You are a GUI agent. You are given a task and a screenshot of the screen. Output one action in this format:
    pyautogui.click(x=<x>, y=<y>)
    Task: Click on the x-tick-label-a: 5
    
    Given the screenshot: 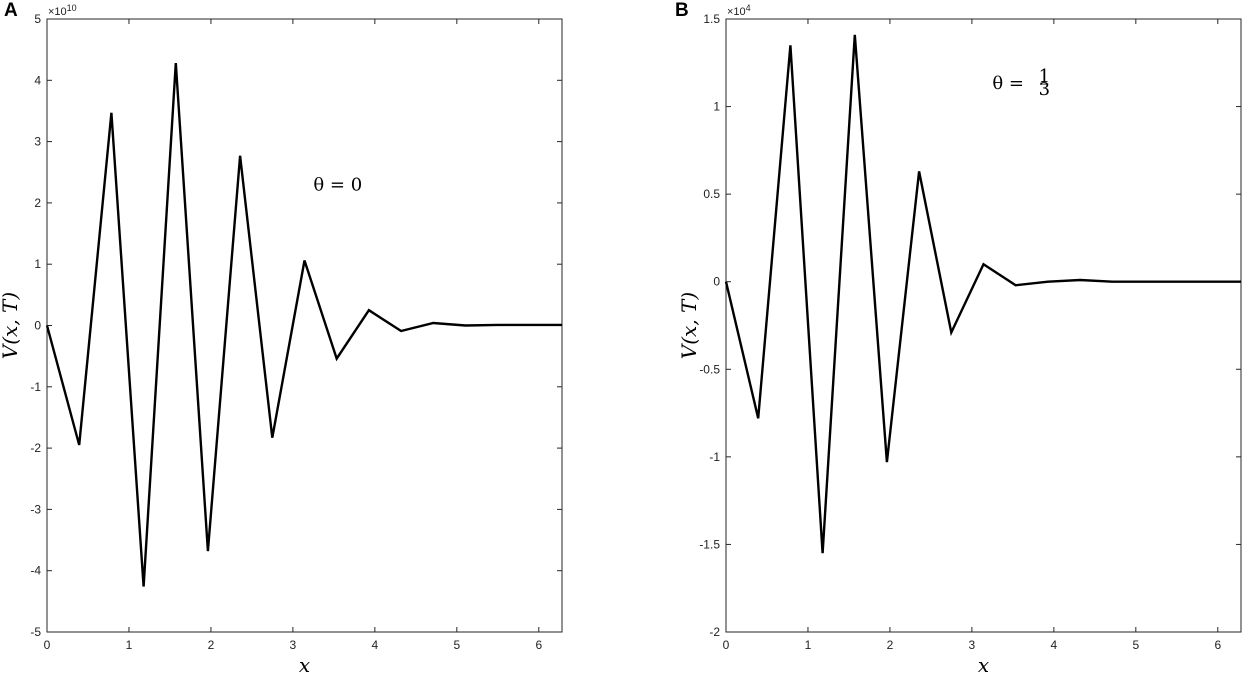 What is the action you would take?
    pyautogui.click(x=456, y=645)
    